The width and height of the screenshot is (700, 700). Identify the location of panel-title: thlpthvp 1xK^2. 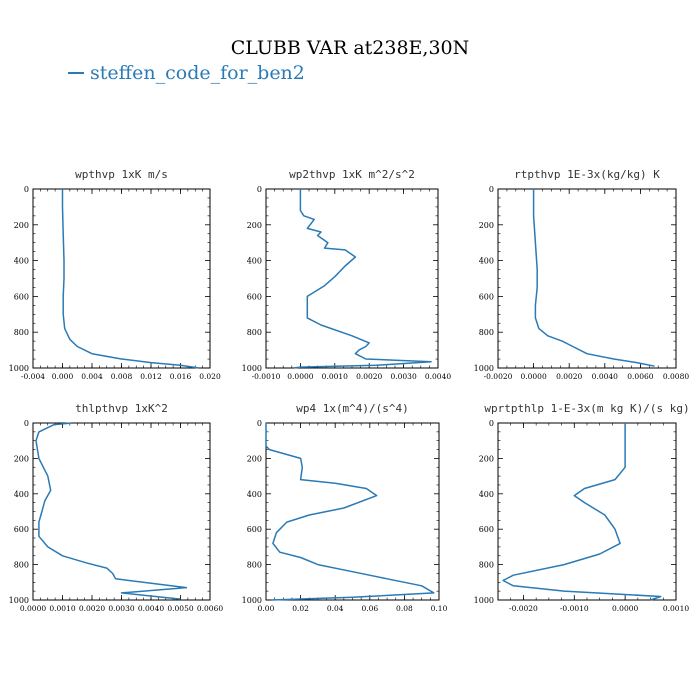
(121, 408).